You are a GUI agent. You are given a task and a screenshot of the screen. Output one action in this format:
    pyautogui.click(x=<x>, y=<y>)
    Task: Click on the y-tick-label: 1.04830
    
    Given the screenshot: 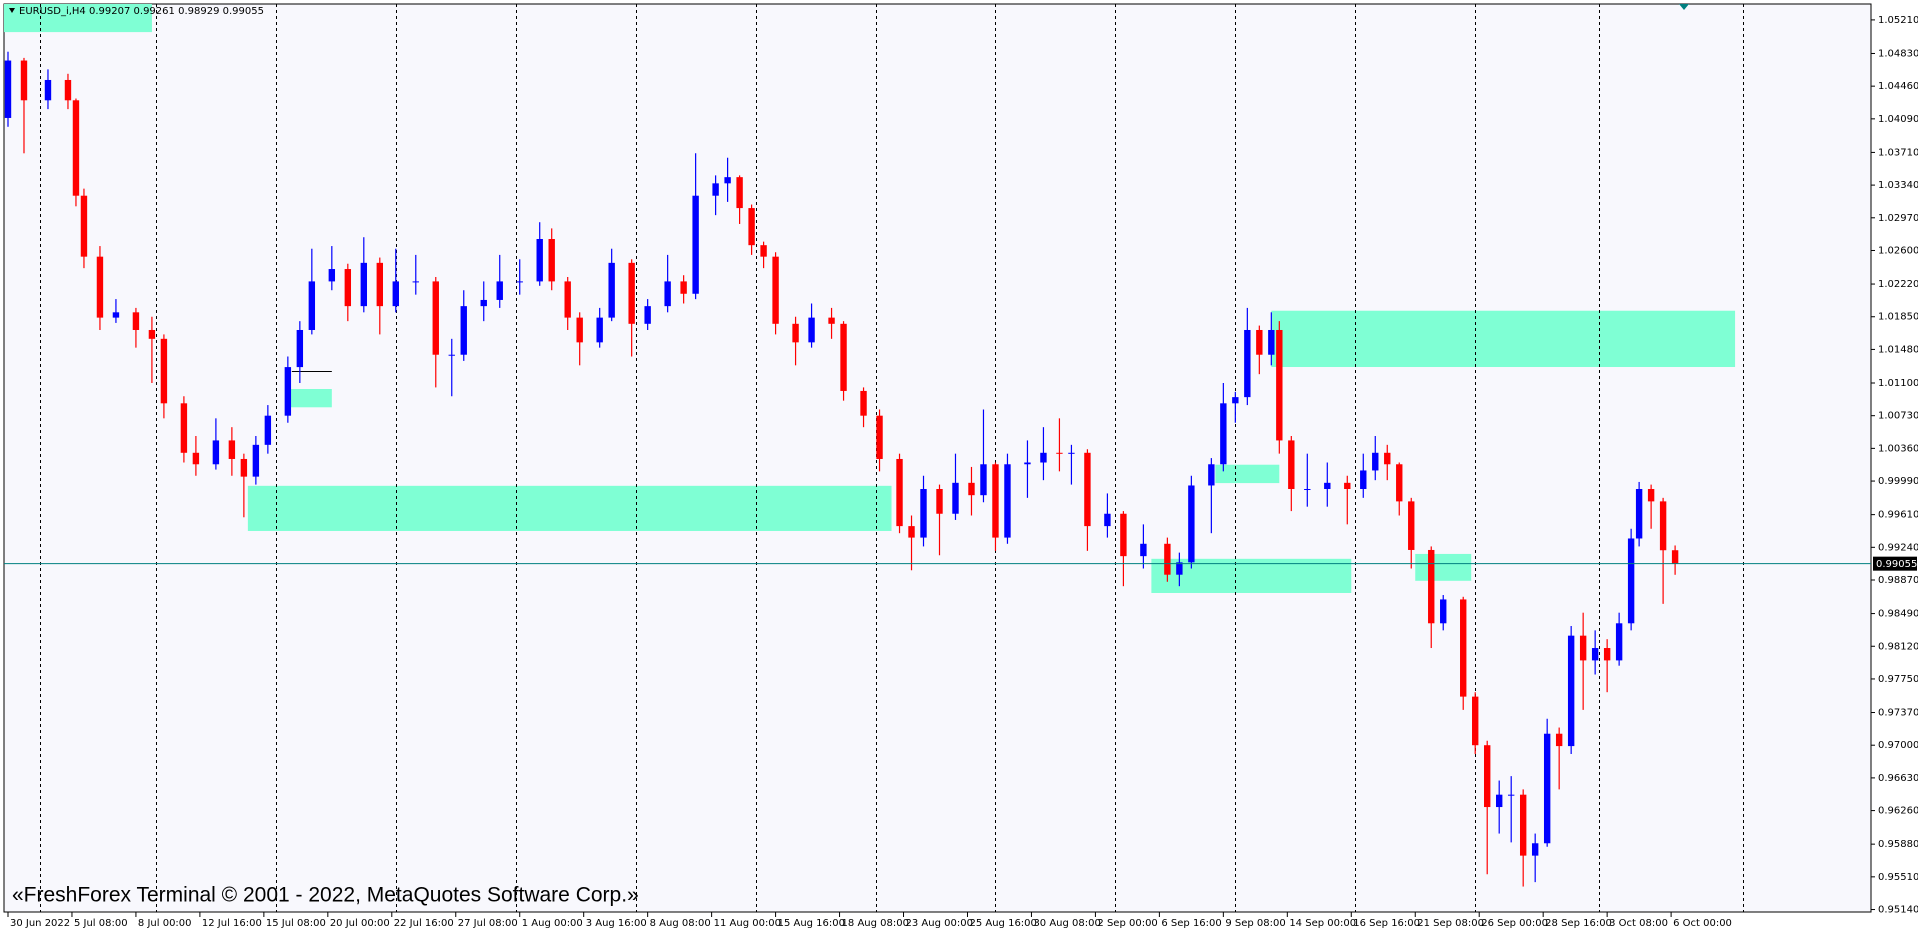 What is the action you would take?
    pyautogui.click(x=1898, y=53)
    